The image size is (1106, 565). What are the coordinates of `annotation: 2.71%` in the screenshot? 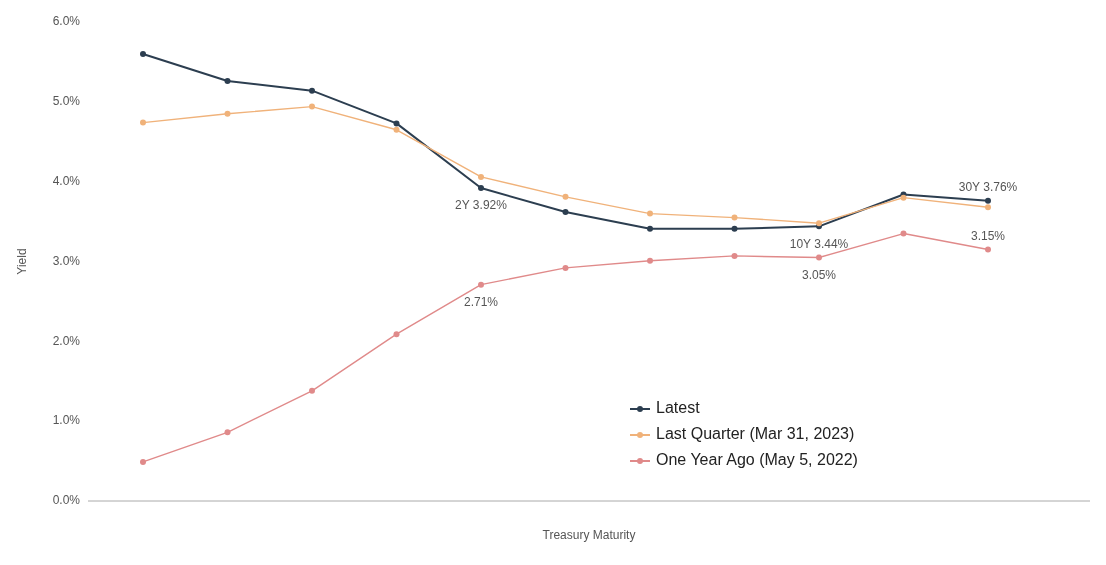 It's located at (481, 301).